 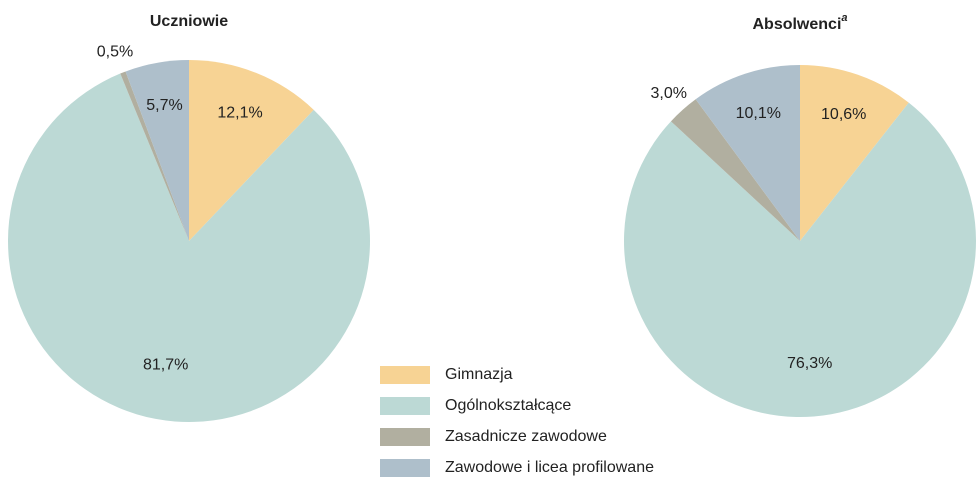 I want to click on data-label: 12,1%, so click(x=239, y=112).